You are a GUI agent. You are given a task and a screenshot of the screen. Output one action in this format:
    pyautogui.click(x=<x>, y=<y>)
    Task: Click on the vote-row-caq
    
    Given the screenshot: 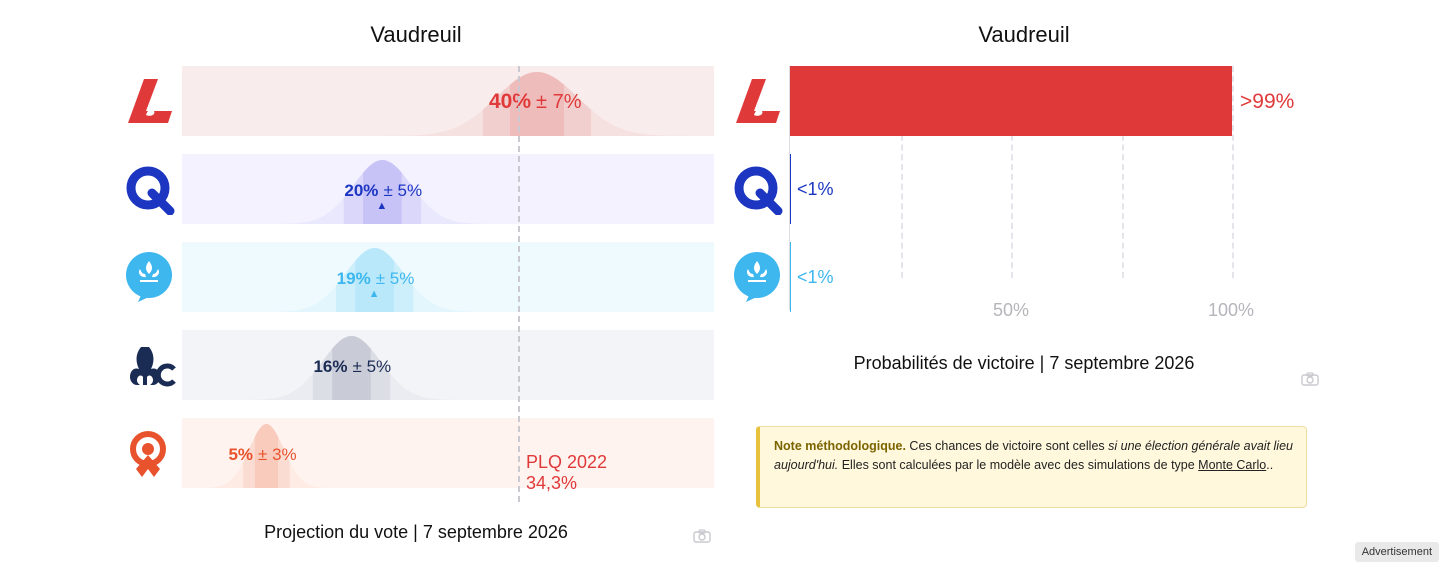 What is the action you would take?
    pyautogui.click(x=448, y=189)
    